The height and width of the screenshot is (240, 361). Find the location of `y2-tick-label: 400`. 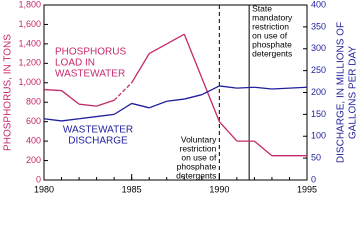

y2-tick-label: 400 is located at coordinates (318, 4).